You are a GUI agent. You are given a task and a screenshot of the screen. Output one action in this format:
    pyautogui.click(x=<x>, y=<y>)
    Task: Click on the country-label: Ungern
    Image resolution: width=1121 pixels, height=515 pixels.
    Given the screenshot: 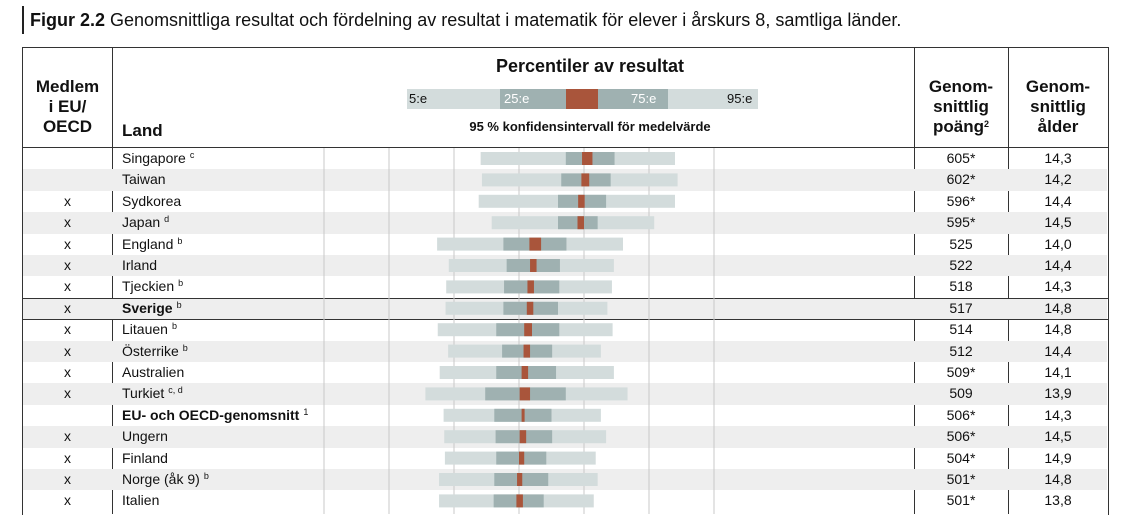 What is the action you would take?
    pyautogui.click(x=145, y=436)
    